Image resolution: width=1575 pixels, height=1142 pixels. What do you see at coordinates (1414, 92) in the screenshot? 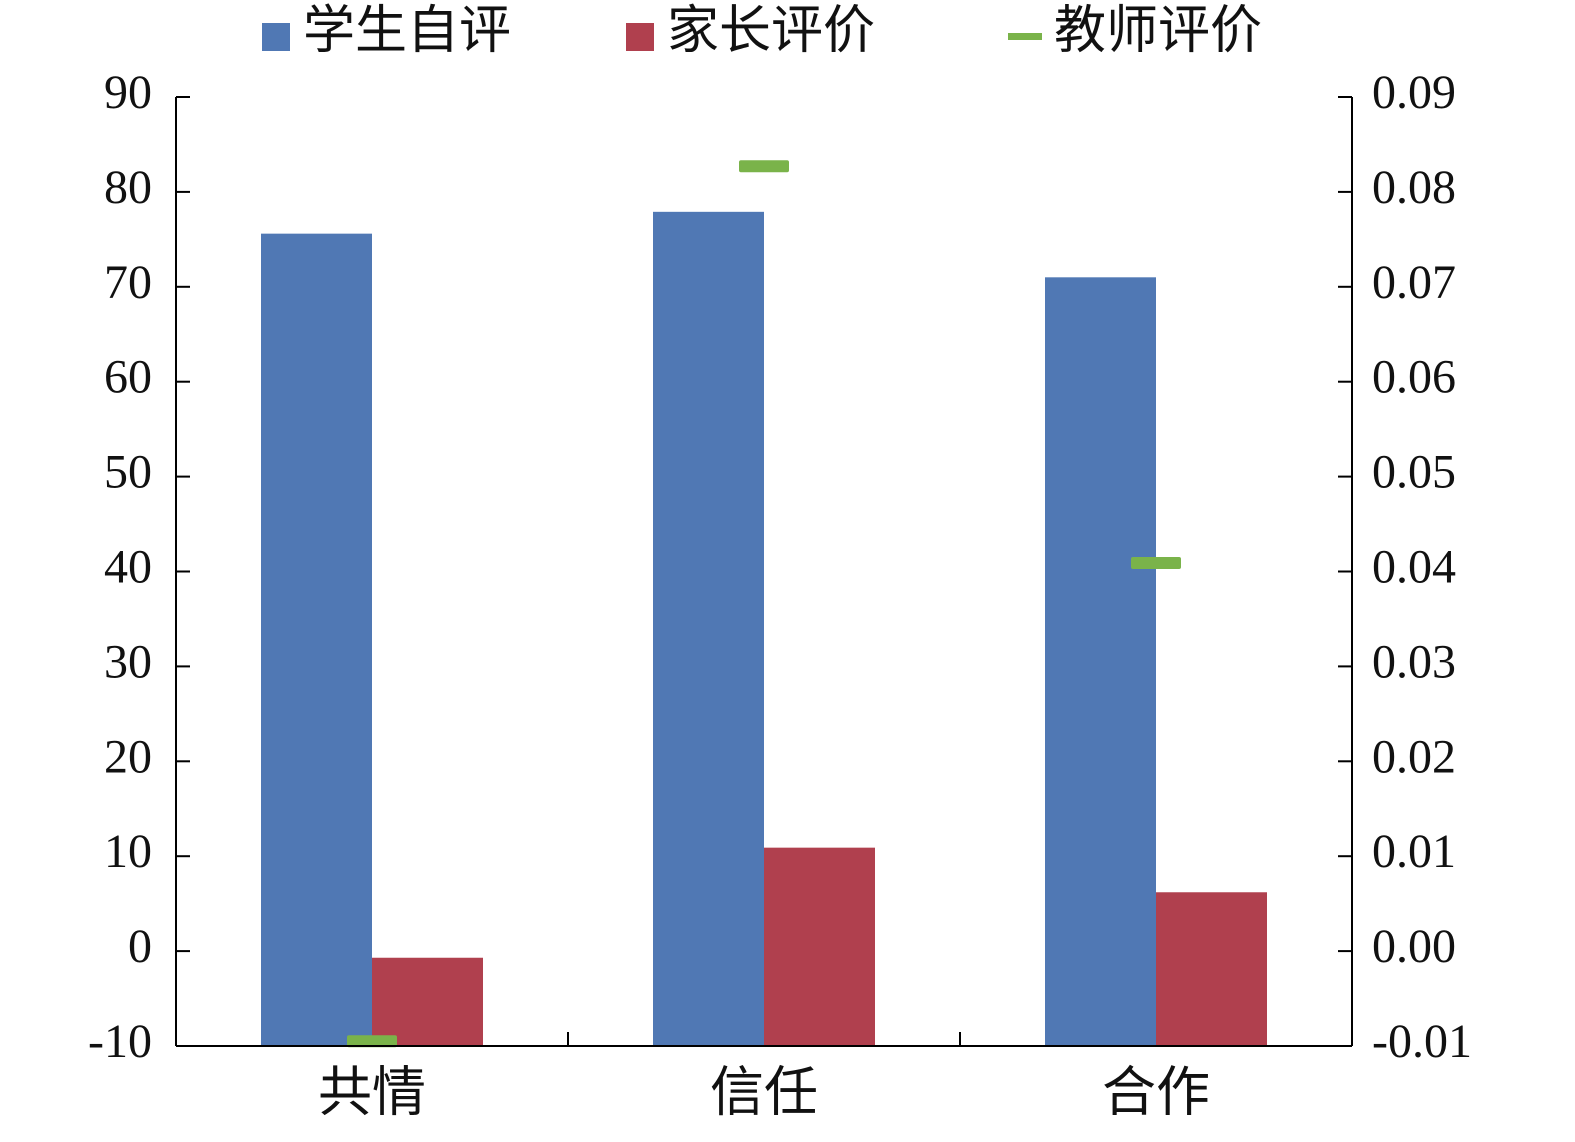
I see `y2-tick-label: 0.09` at bounding box center [1414, 92].